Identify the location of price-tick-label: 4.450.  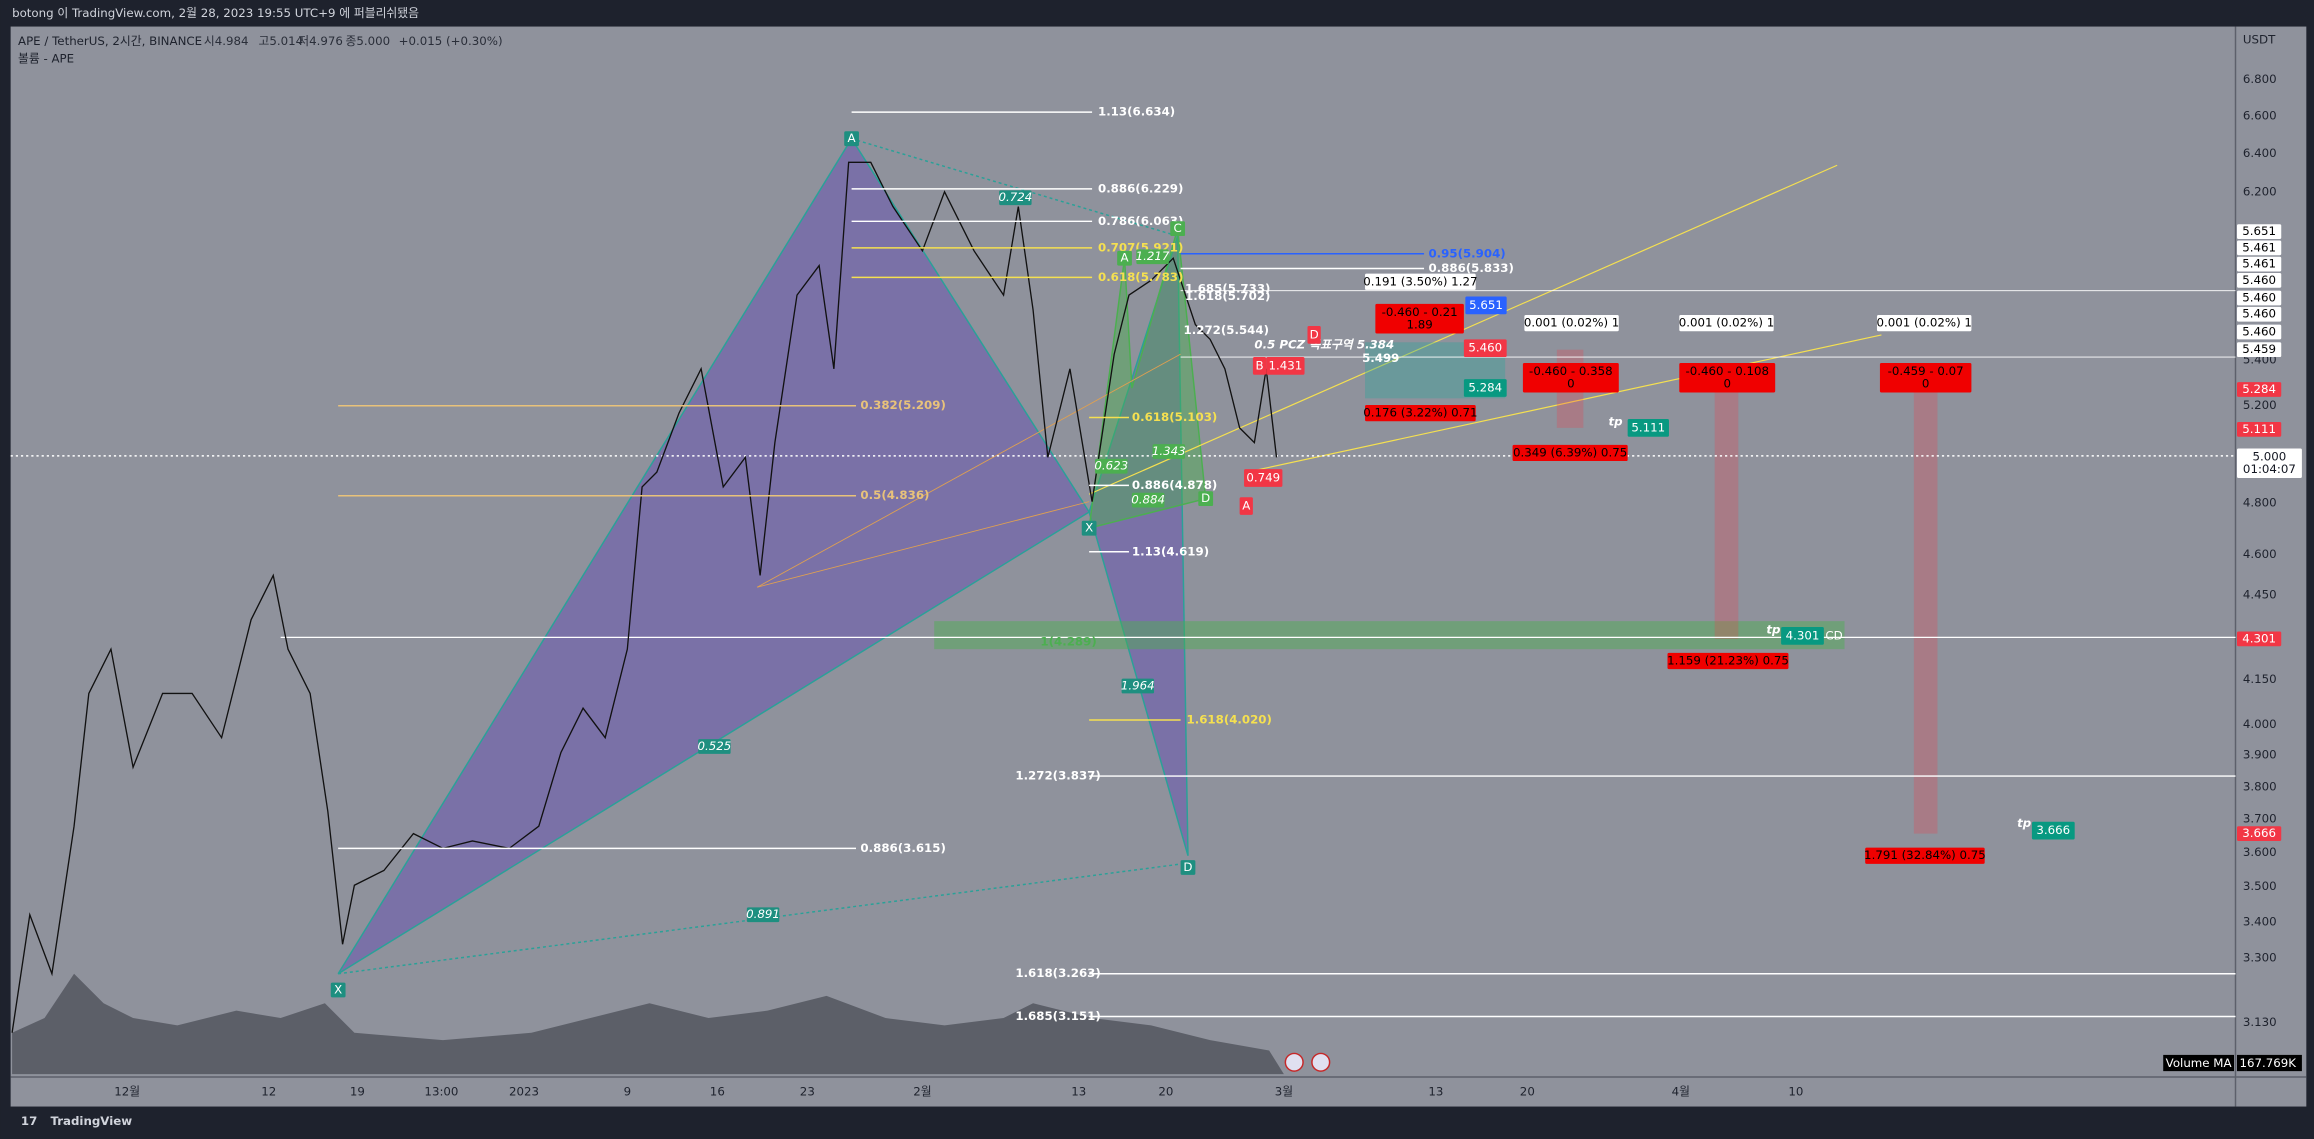
(2260, 594).